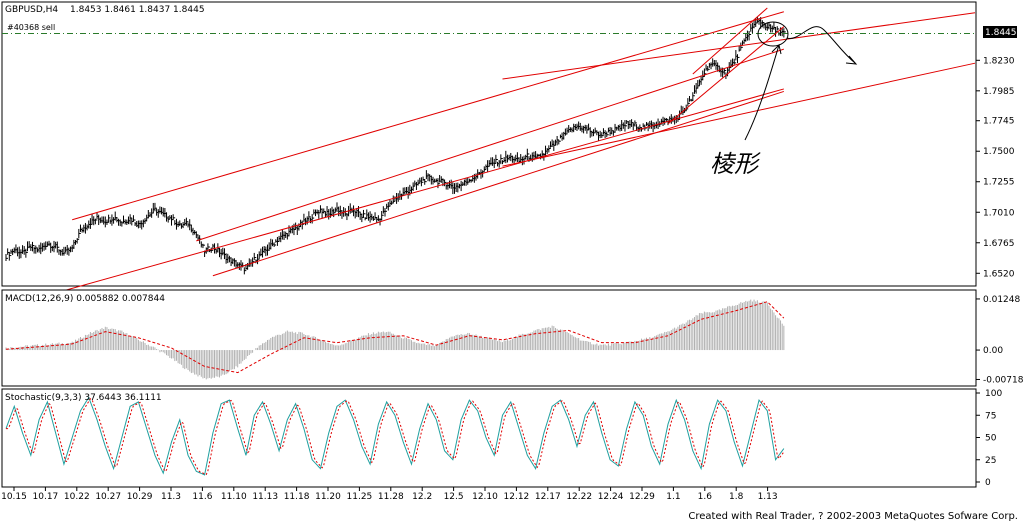  Describe the element at coordinates (768, 497) in the screenshot. I see `time-tick-label: 1.13` at that location.